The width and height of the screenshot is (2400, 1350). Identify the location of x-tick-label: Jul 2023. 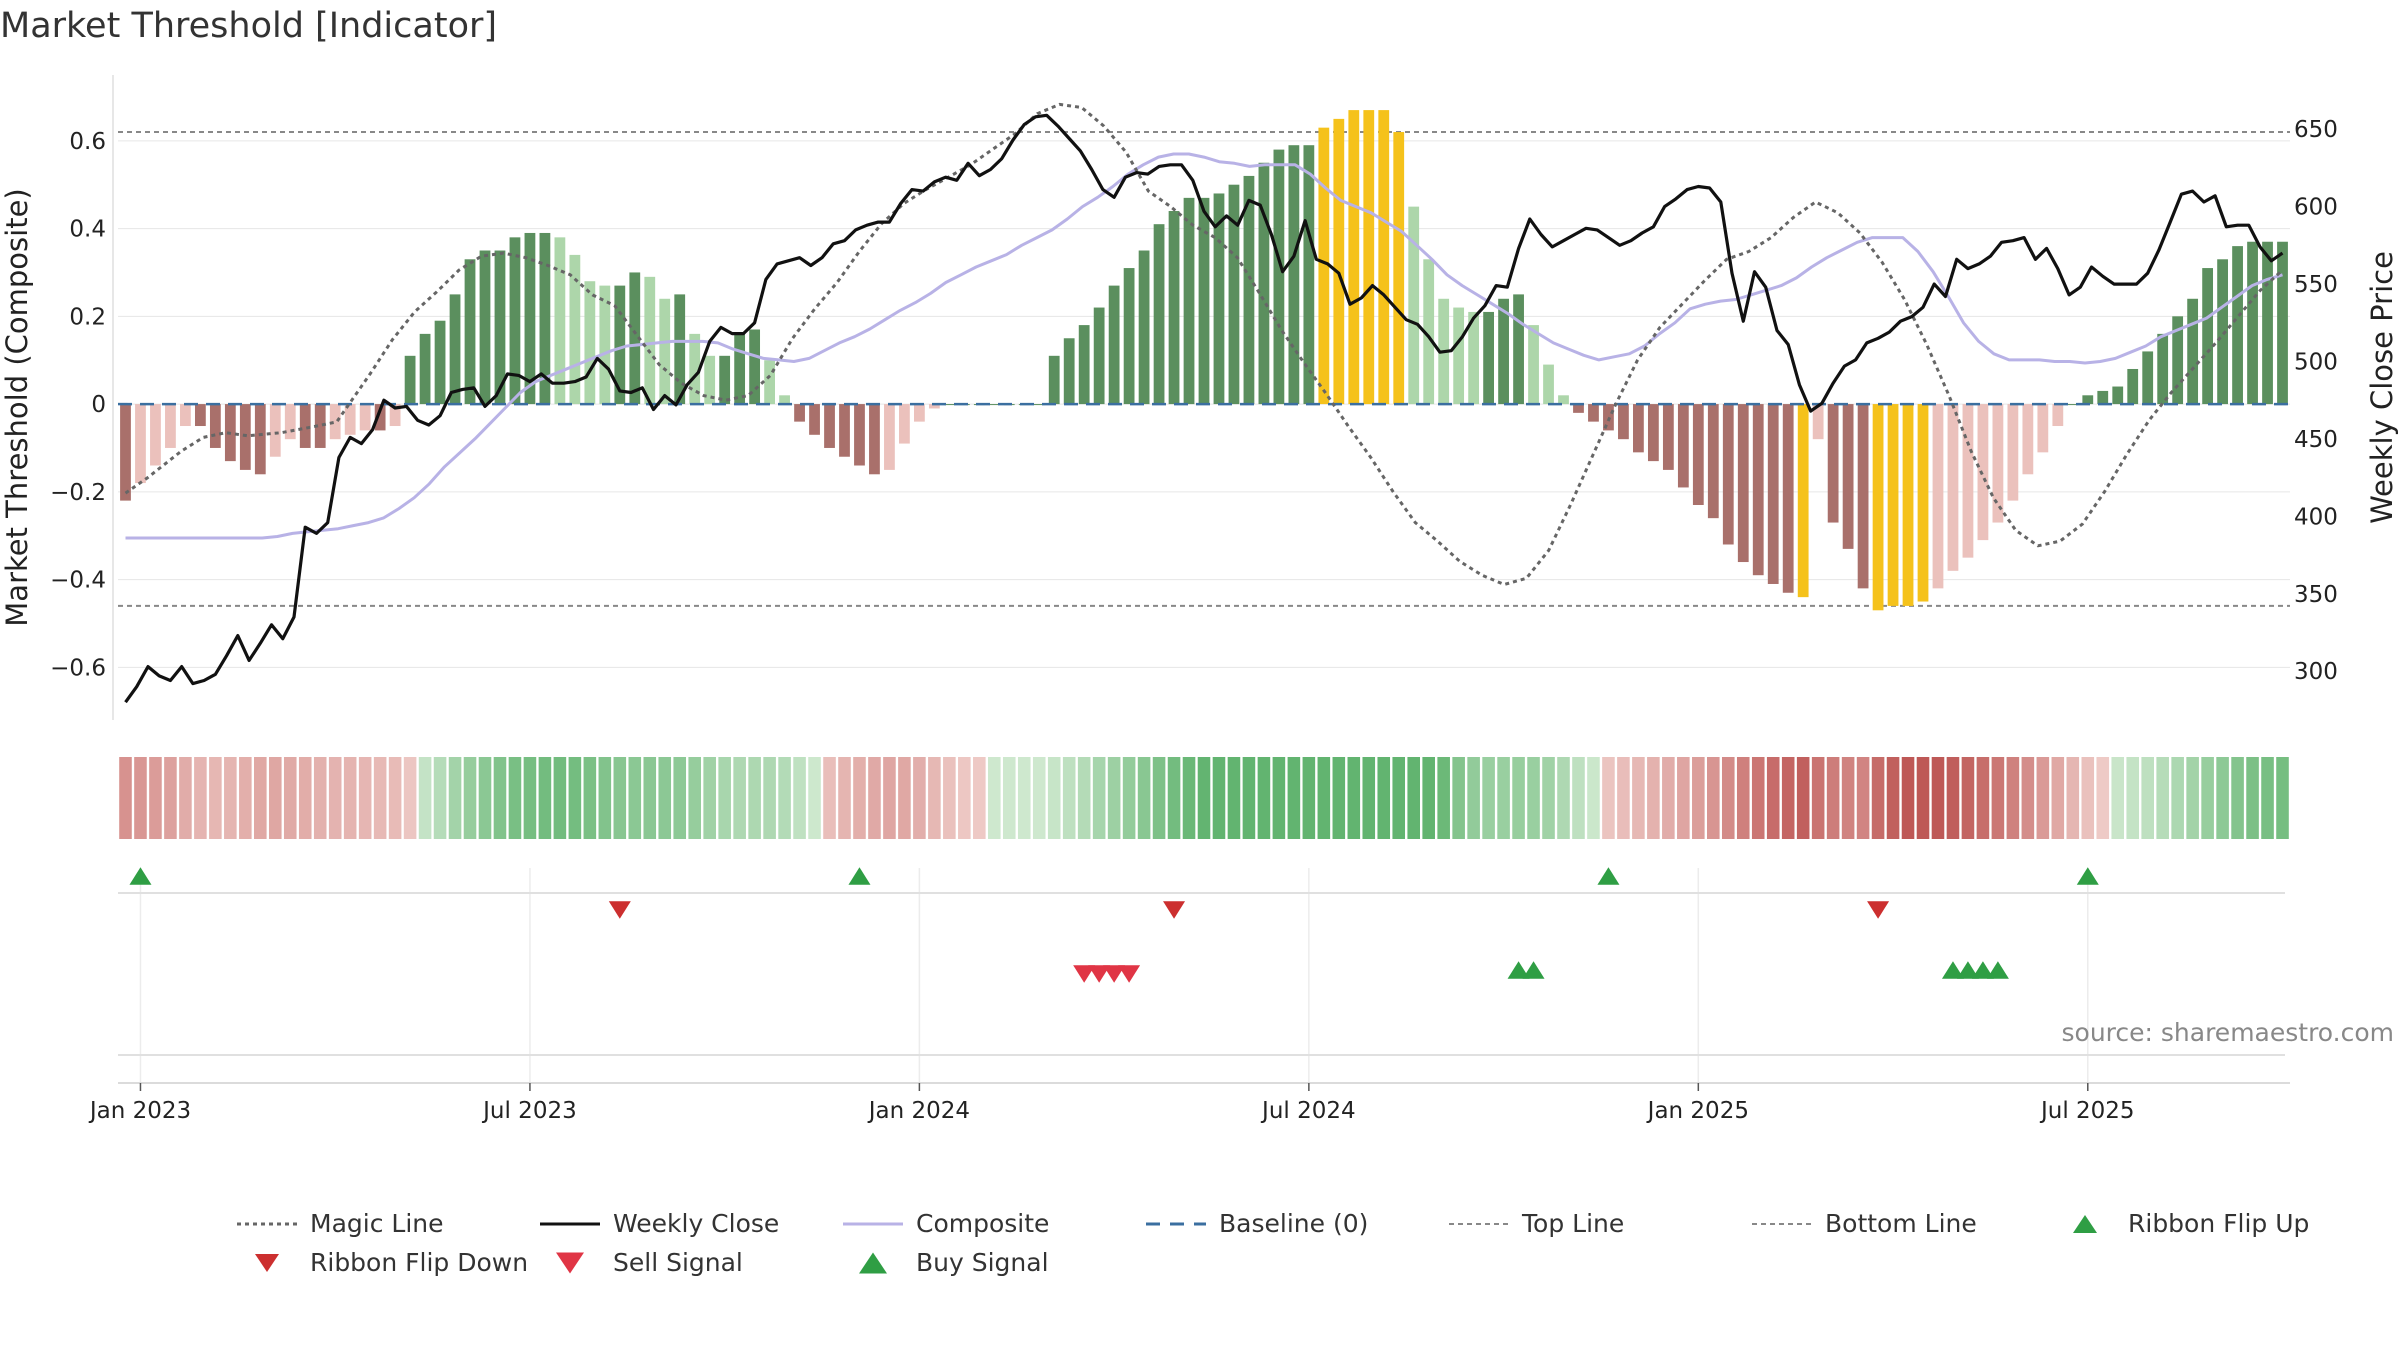
(529, 1111).